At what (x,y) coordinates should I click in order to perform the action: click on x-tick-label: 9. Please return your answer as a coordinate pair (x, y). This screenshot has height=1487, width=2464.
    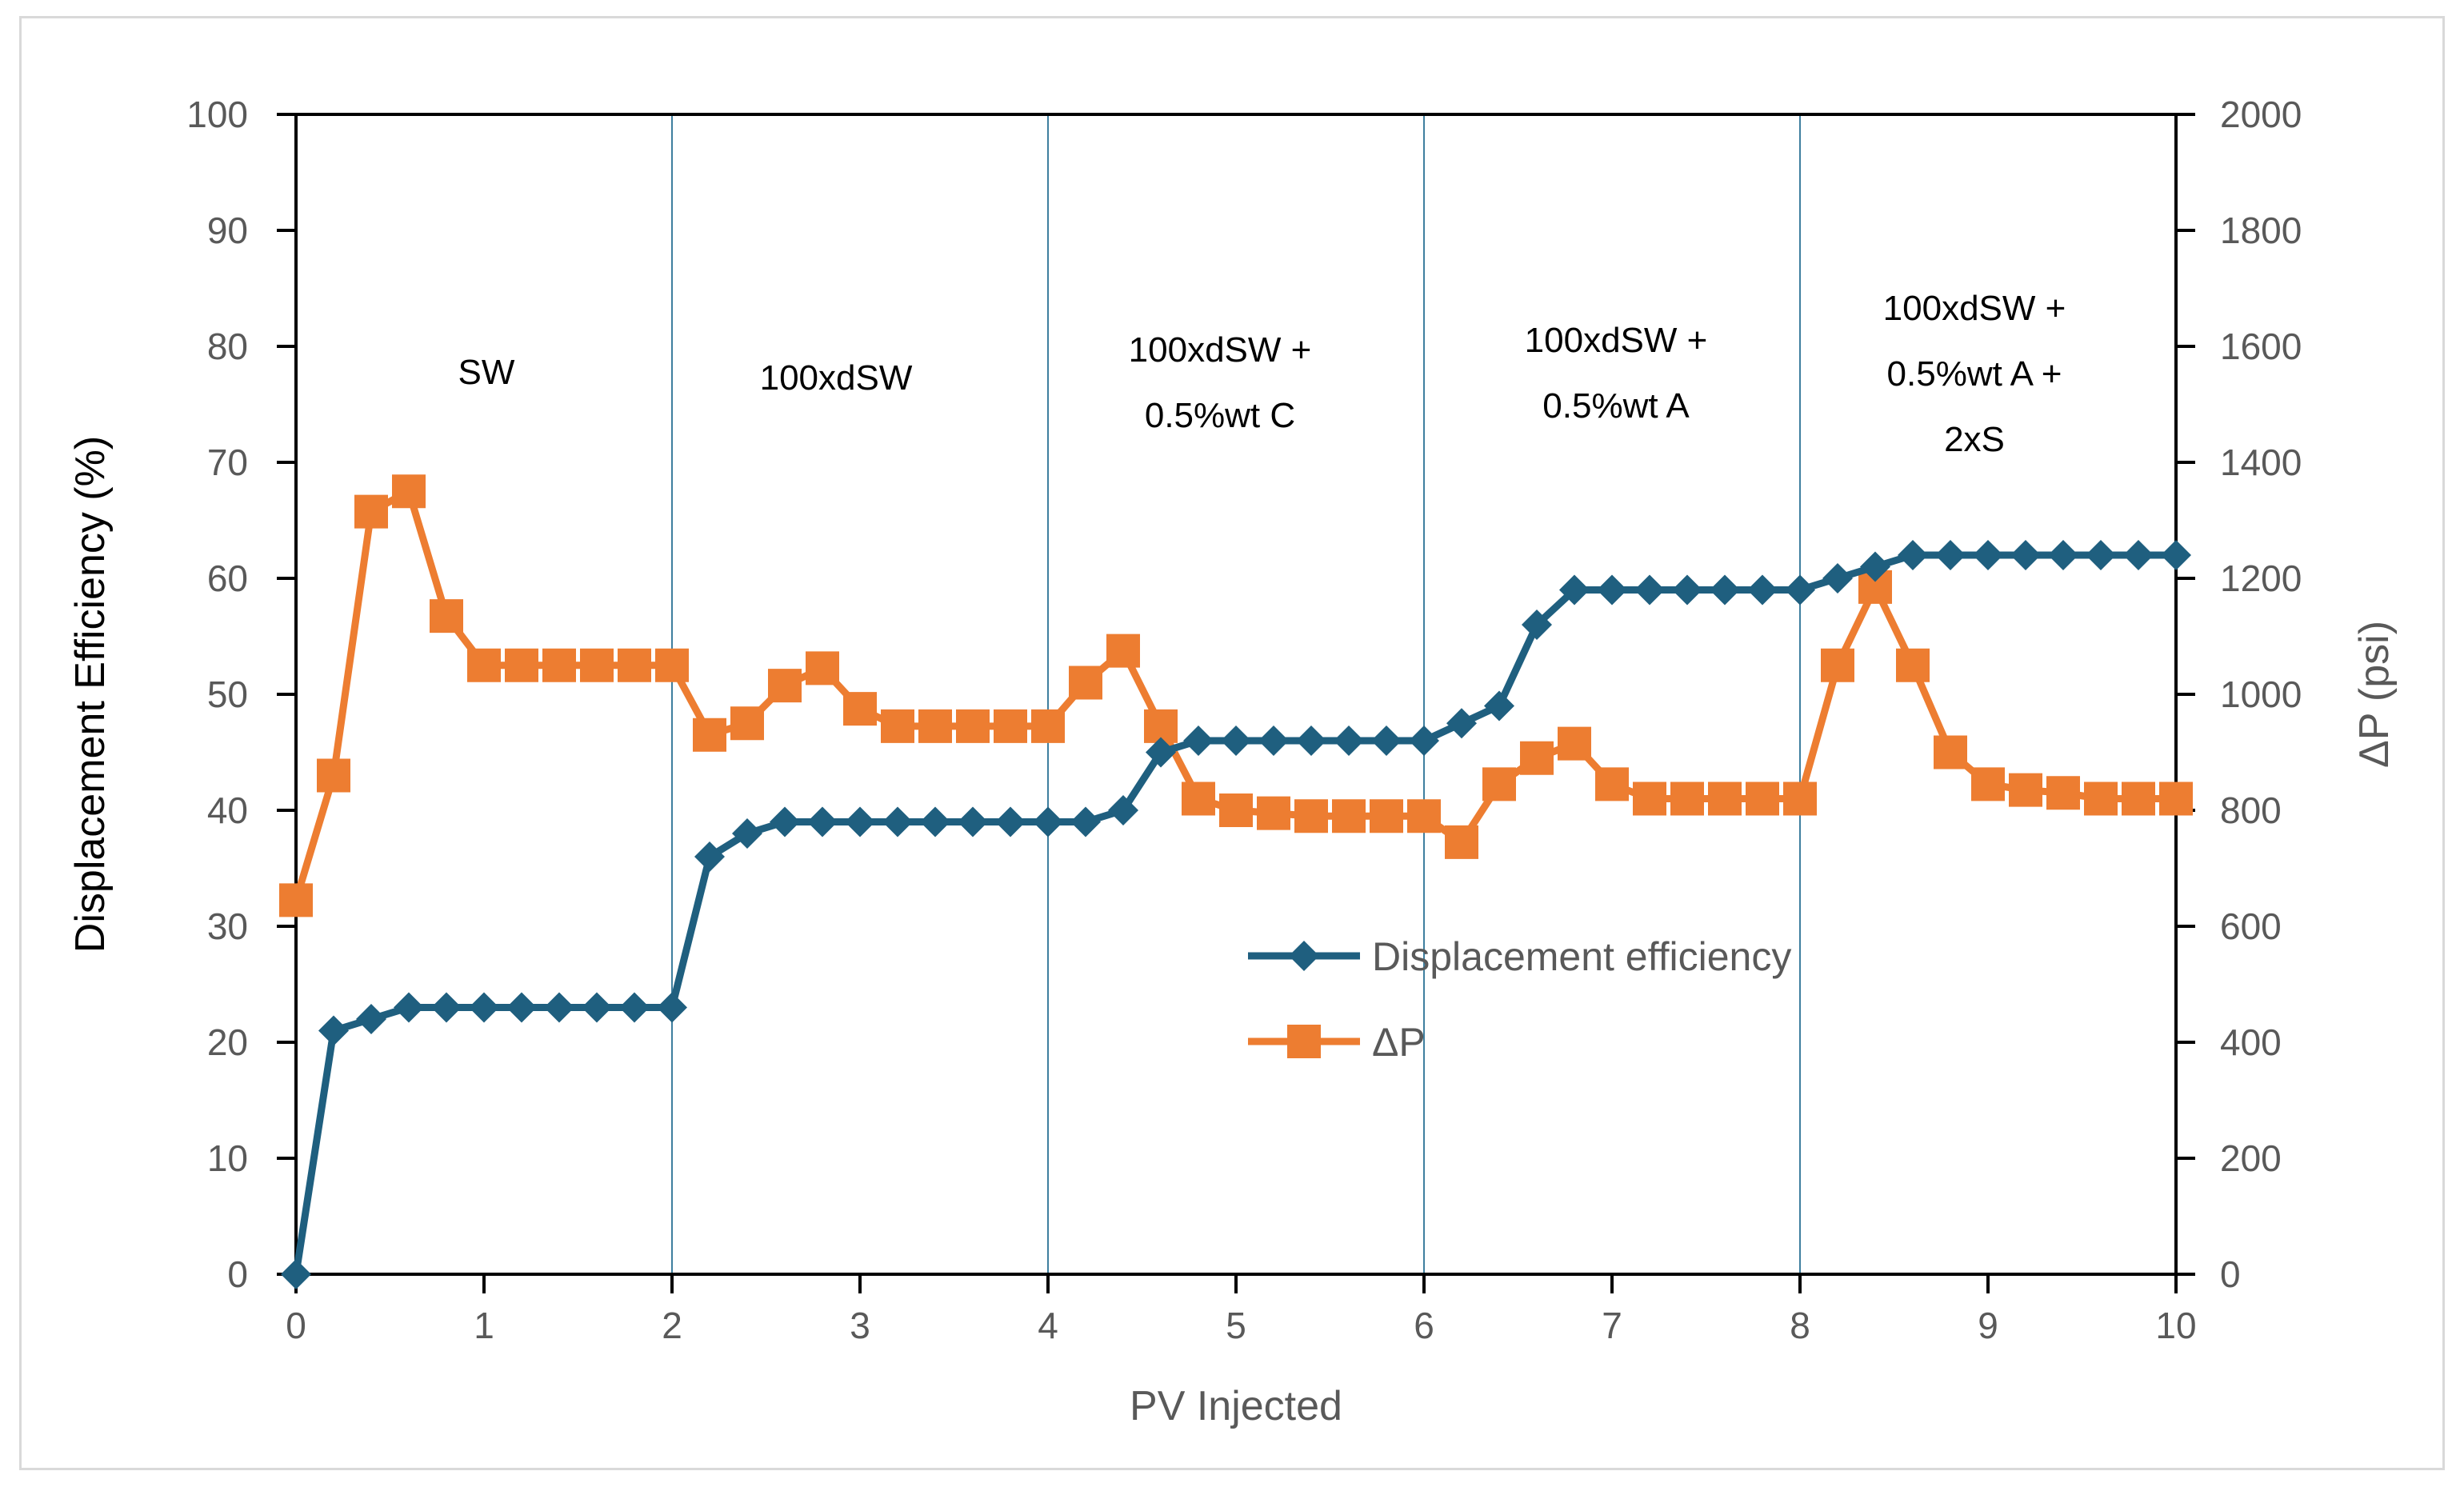
    Looking at the image, I should click on (1988, 1326).